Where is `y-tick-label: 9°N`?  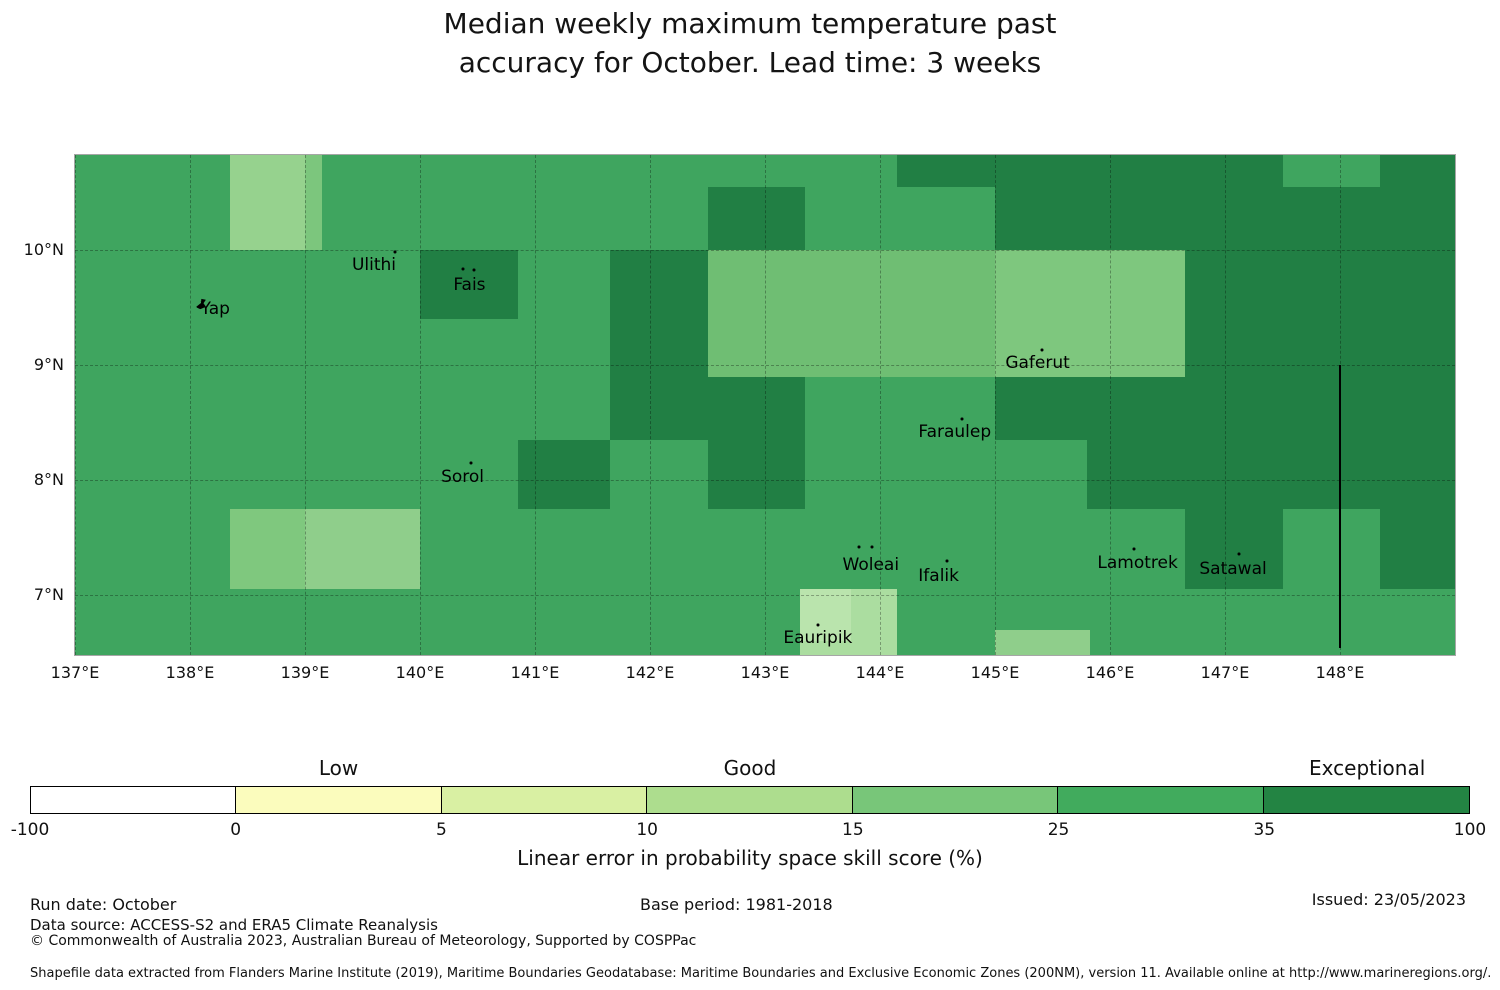
y-tick-label: 9°N is located at coordinates (48, 365).